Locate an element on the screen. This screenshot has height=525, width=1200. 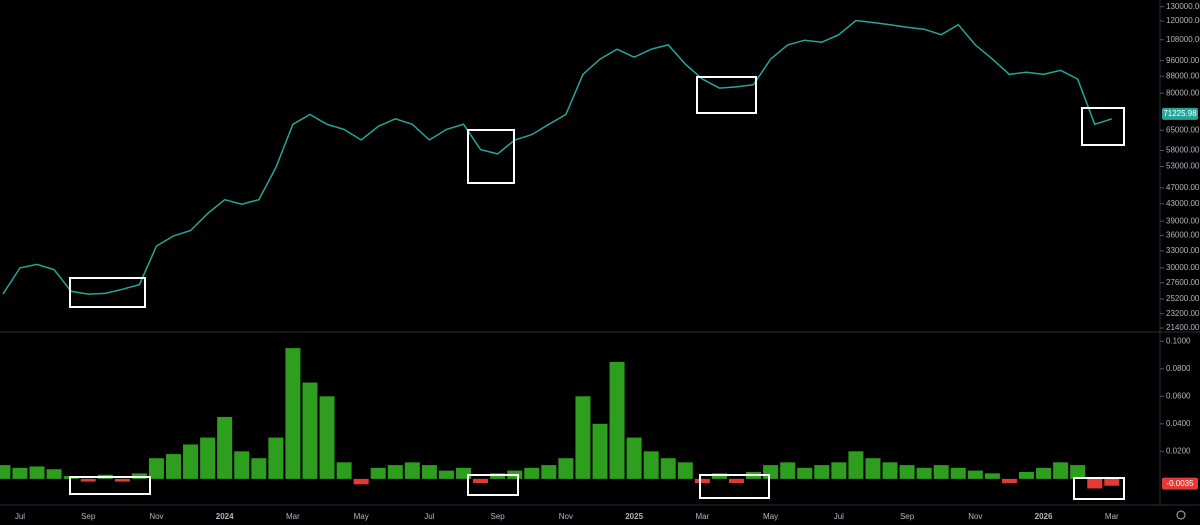
x-tick-label: 2024 is located at coordinates (225, 516).